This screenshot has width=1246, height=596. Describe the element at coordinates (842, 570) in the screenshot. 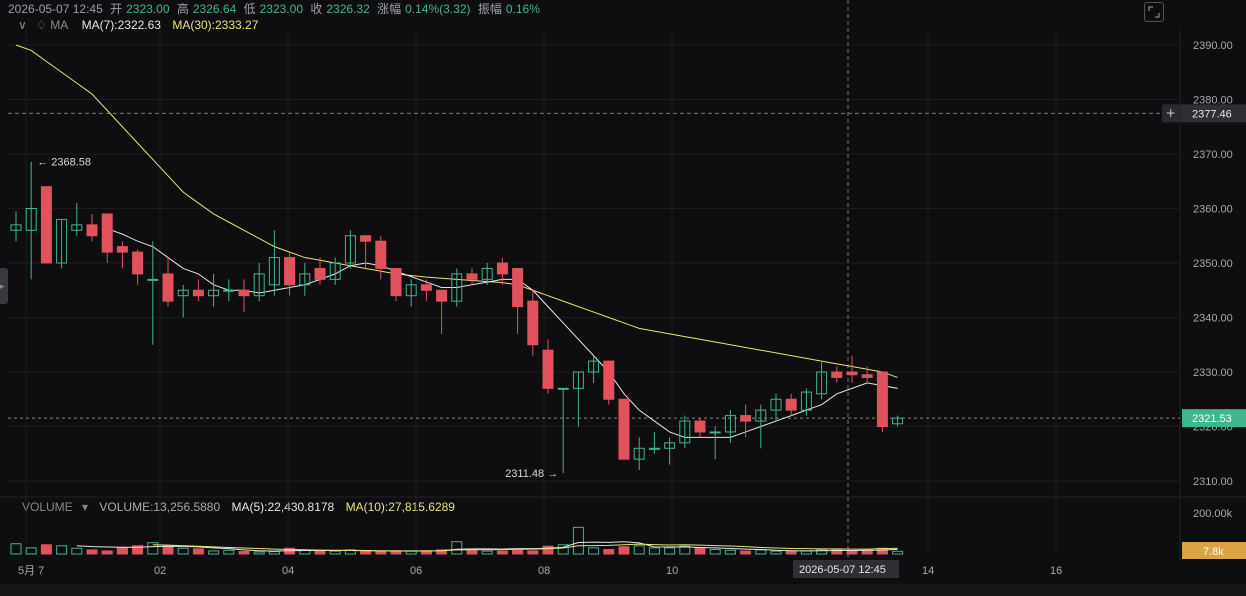

I see `crosshair-time-label: 2026-05-07 12:45` at that location.